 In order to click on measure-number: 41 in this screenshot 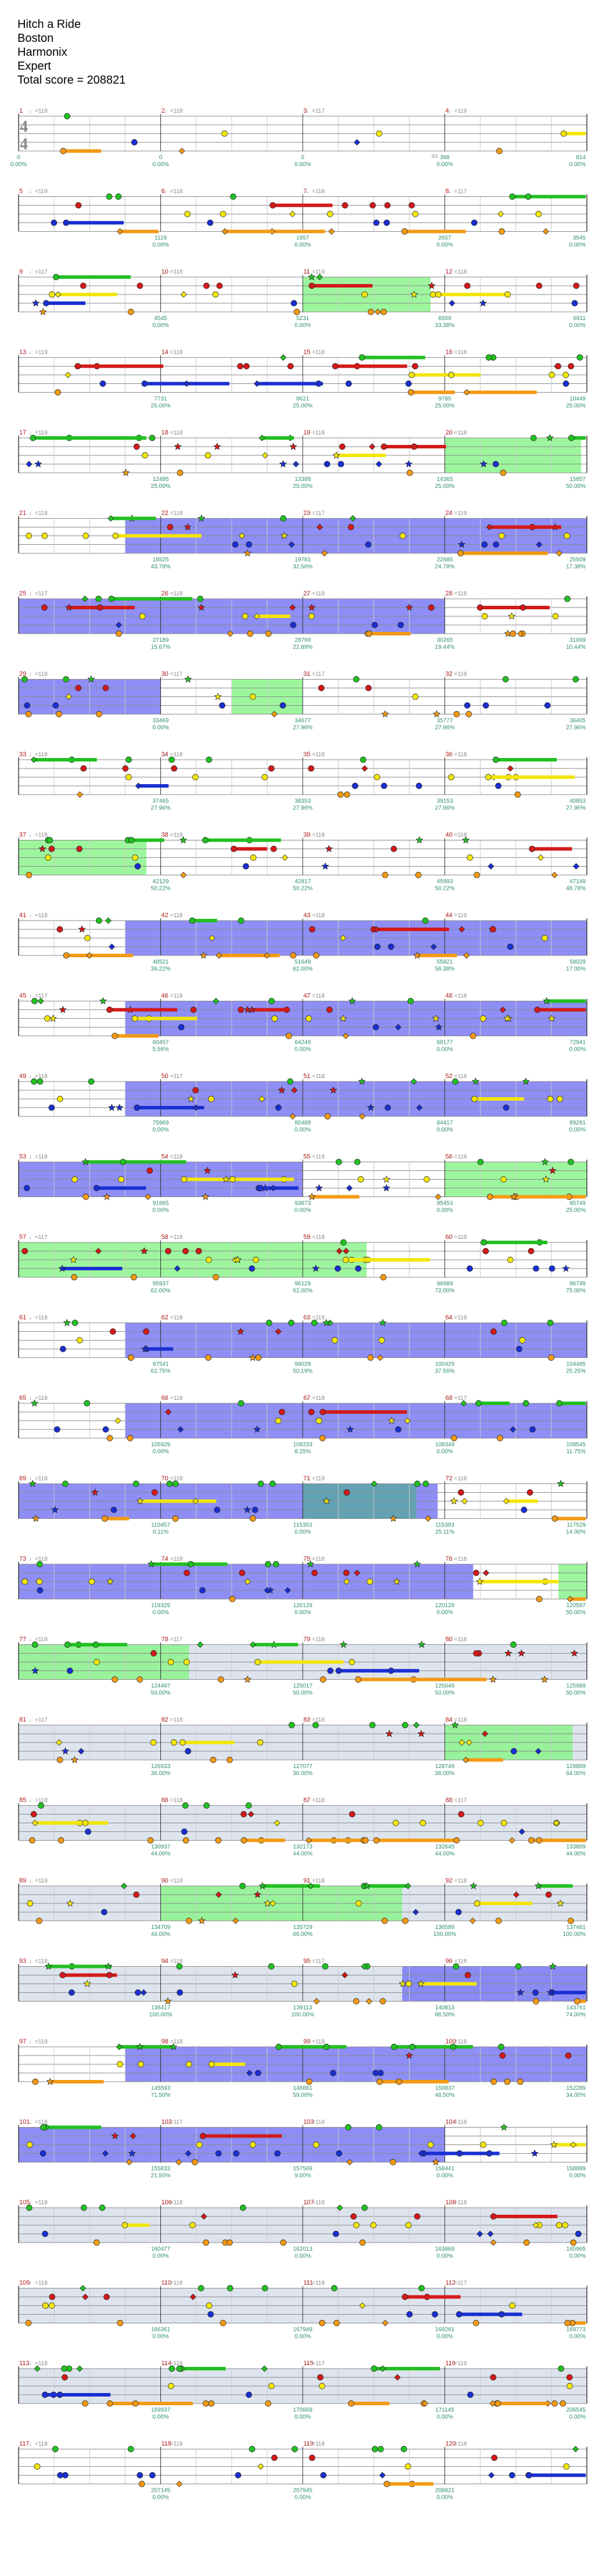, I will do `click(23, 915)`.